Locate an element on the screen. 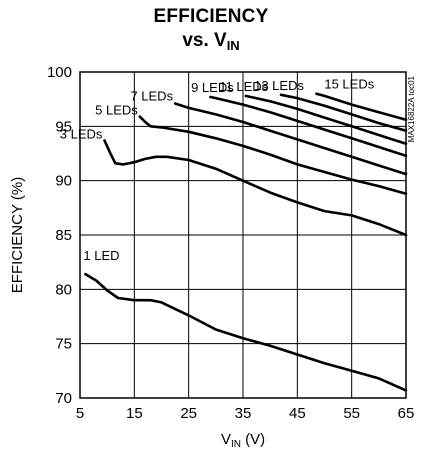  series-line-5-leds is located at coordinates (273, 155).